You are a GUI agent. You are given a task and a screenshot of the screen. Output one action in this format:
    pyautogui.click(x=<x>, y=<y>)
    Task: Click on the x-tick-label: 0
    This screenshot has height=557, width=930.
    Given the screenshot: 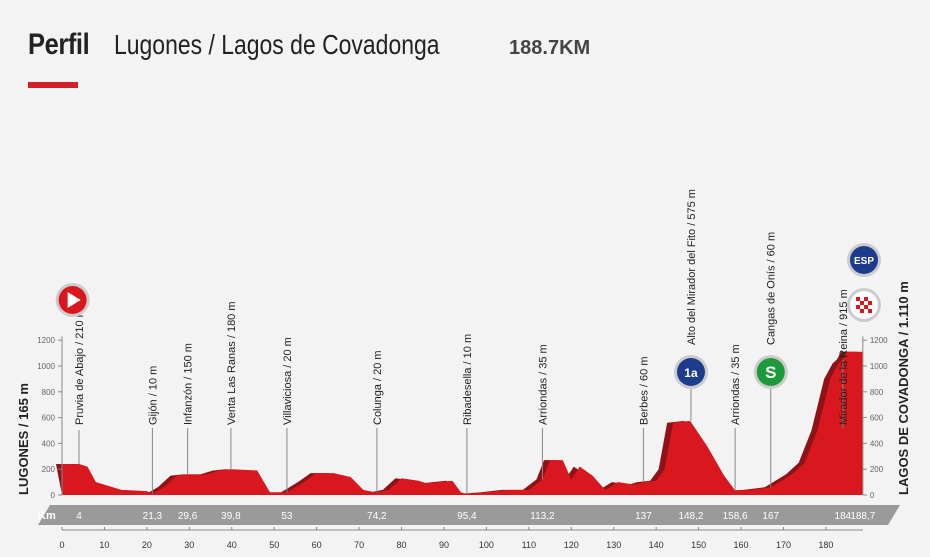 What is the action you would take?
    pyautogui.click(x=61, y=545)
    